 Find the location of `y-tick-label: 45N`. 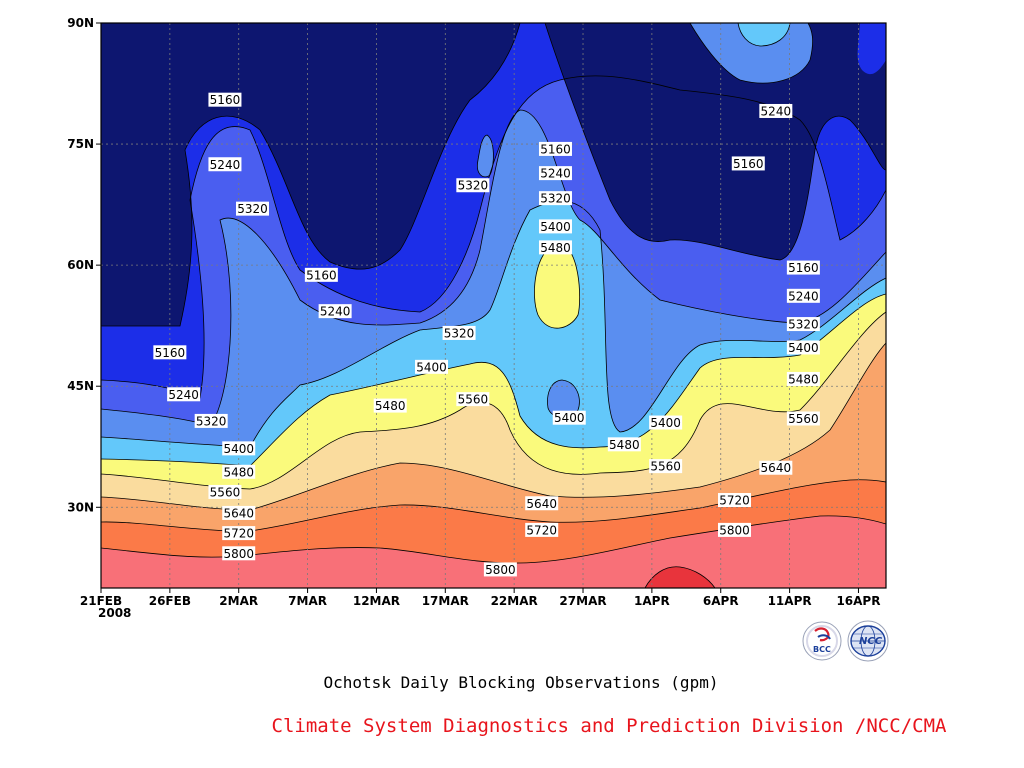

y-tick-label: 45N is located at coordinates (80, 386).